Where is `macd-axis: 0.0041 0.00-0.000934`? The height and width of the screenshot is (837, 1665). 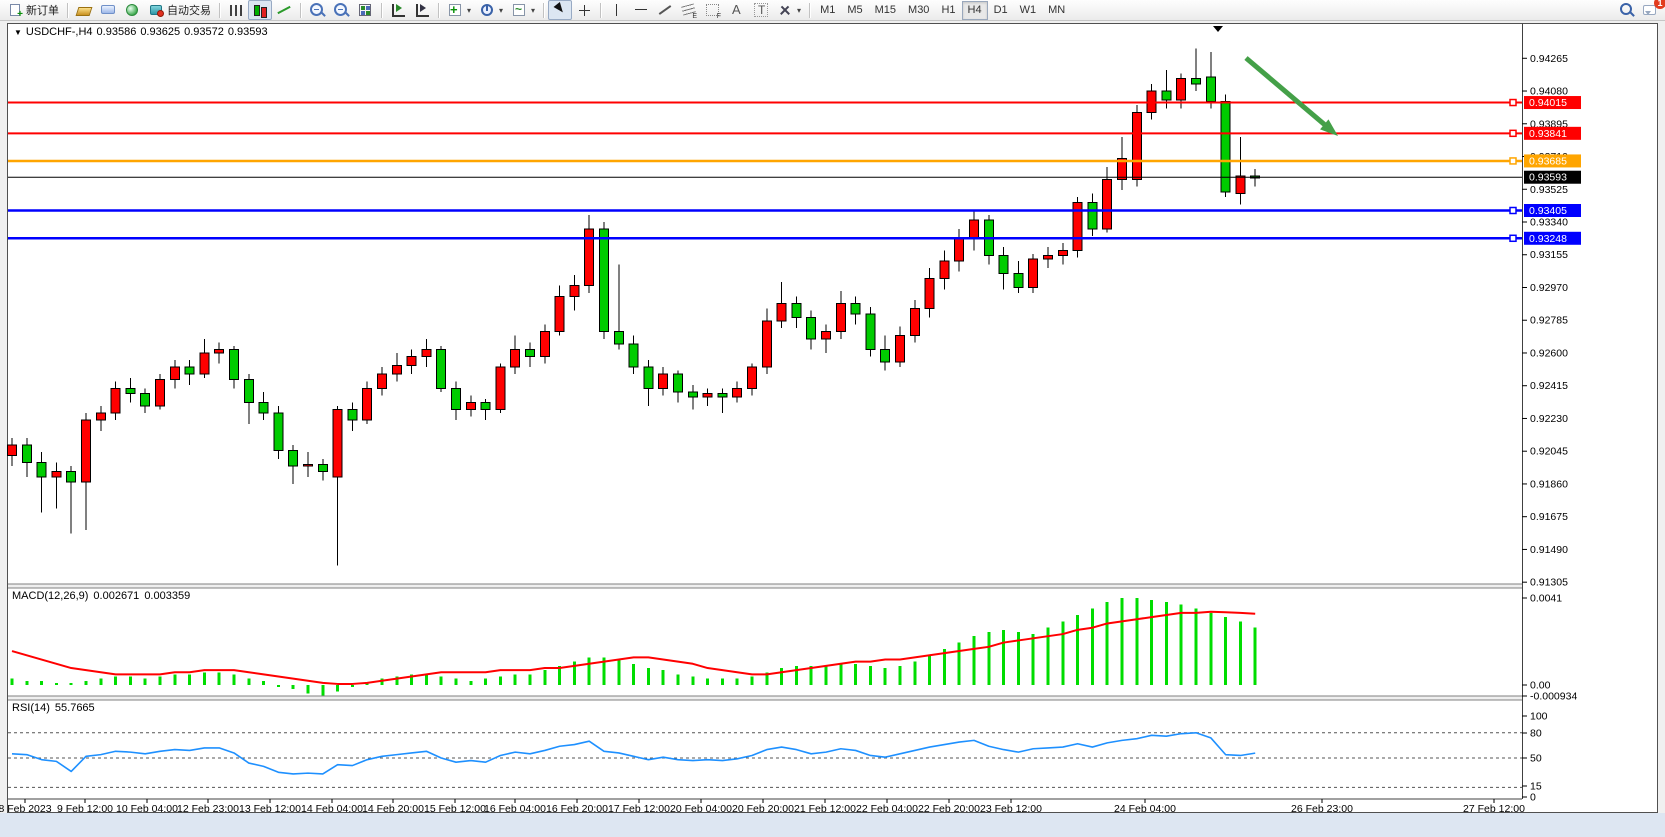
macd-axis: 0.0041 0.00-0.000934 is located at coordinates (1549, 648).